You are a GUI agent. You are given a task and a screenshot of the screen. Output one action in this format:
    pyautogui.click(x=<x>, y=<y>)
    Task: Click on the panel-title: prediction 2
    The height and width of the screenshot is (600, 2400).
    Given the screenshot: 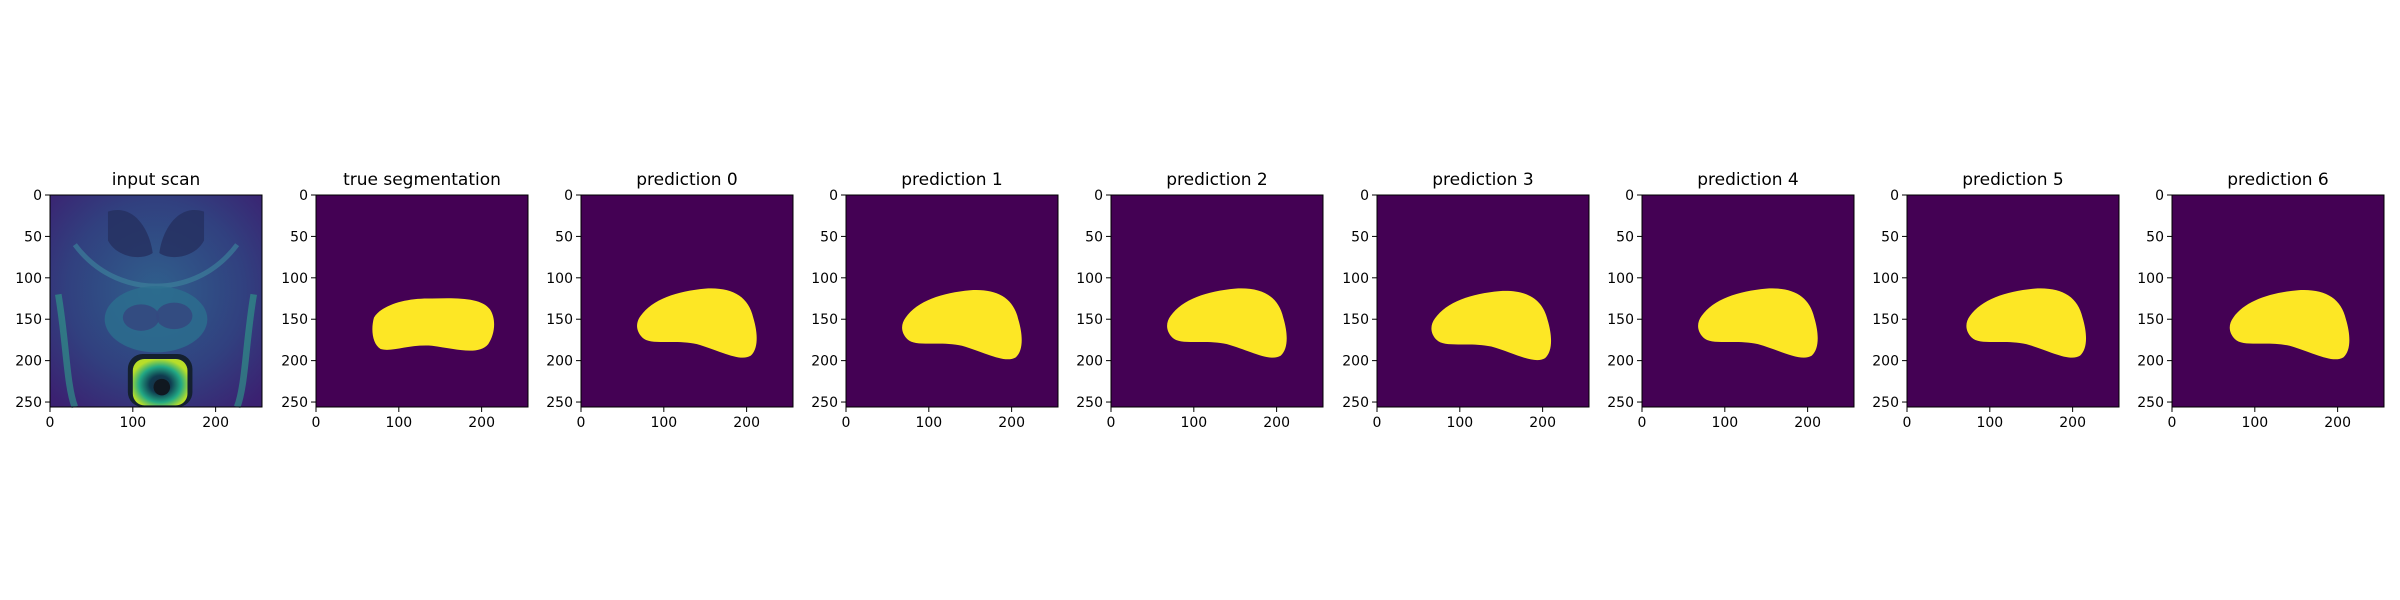 What is the action you would take?
    pyautogui.click(x=1217, y=180)
    